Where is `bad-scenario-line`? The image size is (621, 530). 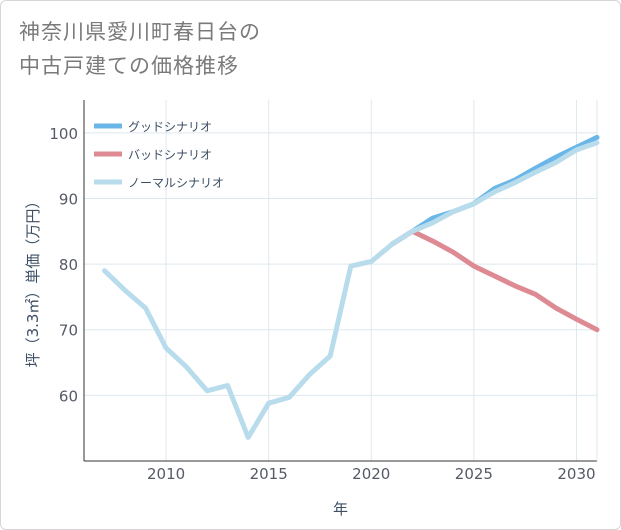 bad-scenario-line is located at coordinates (494, 280).